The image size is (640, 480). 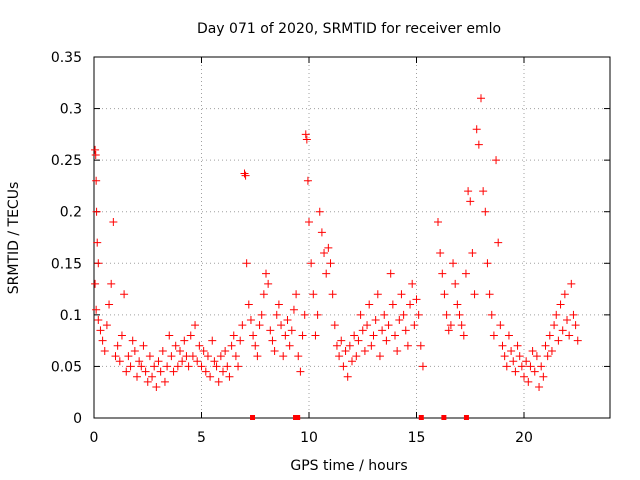 What do you see at coordinates (309, 438) in the screenshot?
I see `x-tick-label: 10` at bounding box center [309, 438].